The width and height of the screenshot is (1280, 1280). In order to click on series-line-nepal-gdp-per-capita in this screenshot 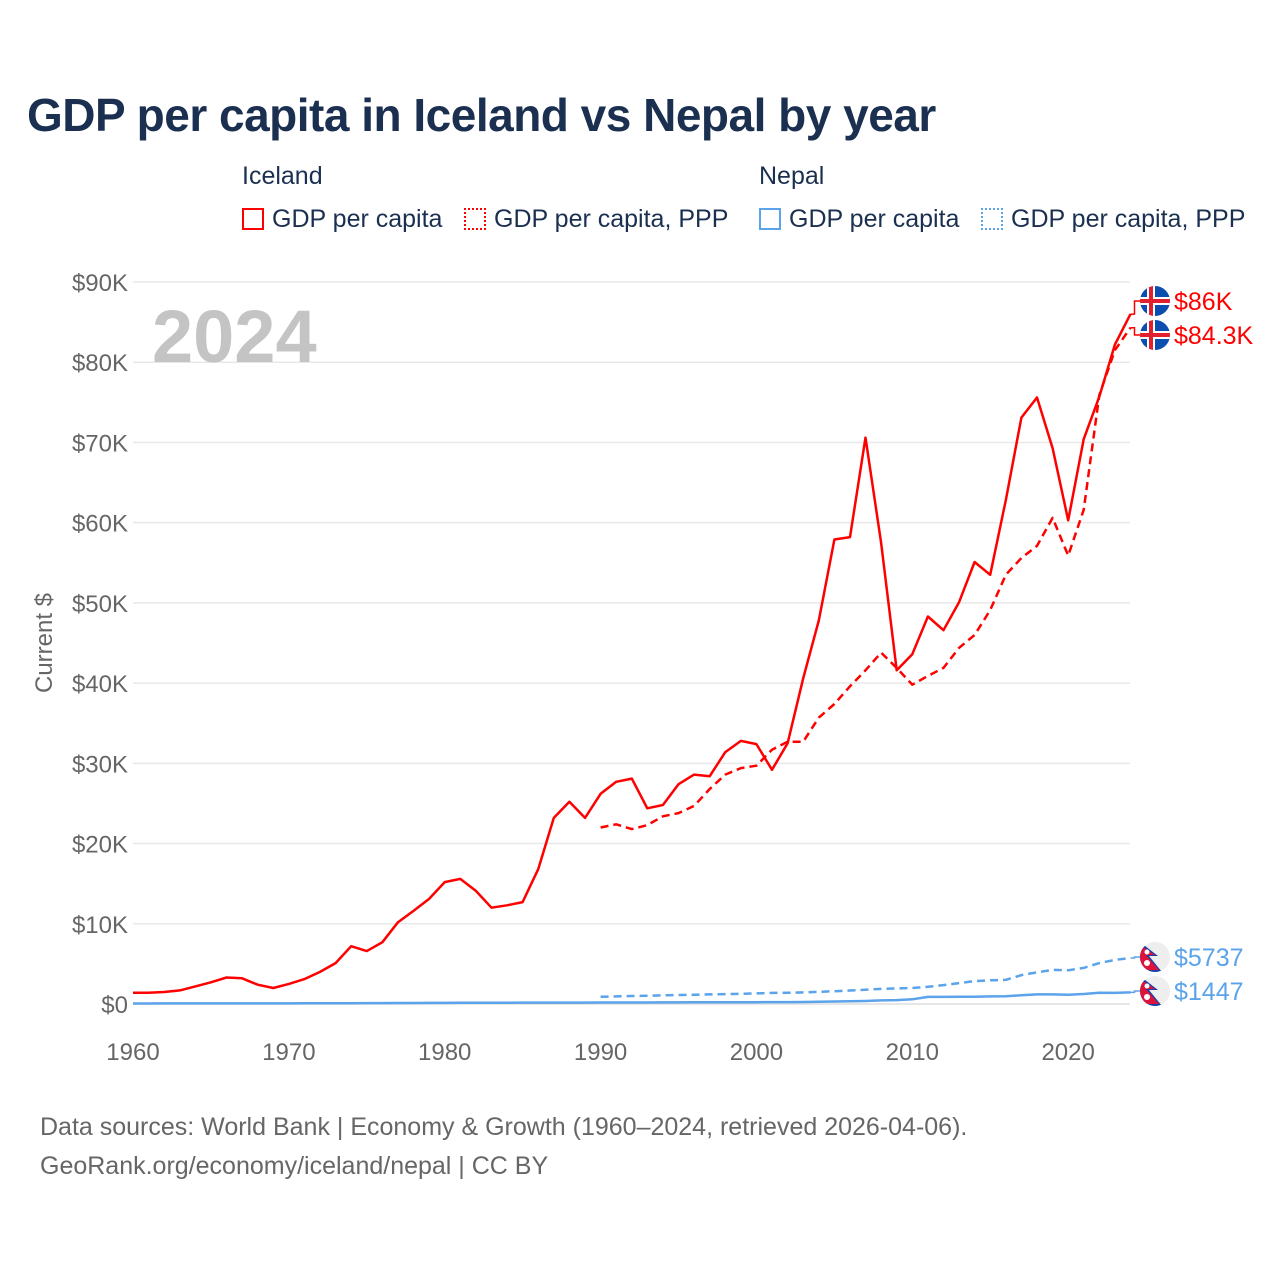, I will do `click(632, 998)`.